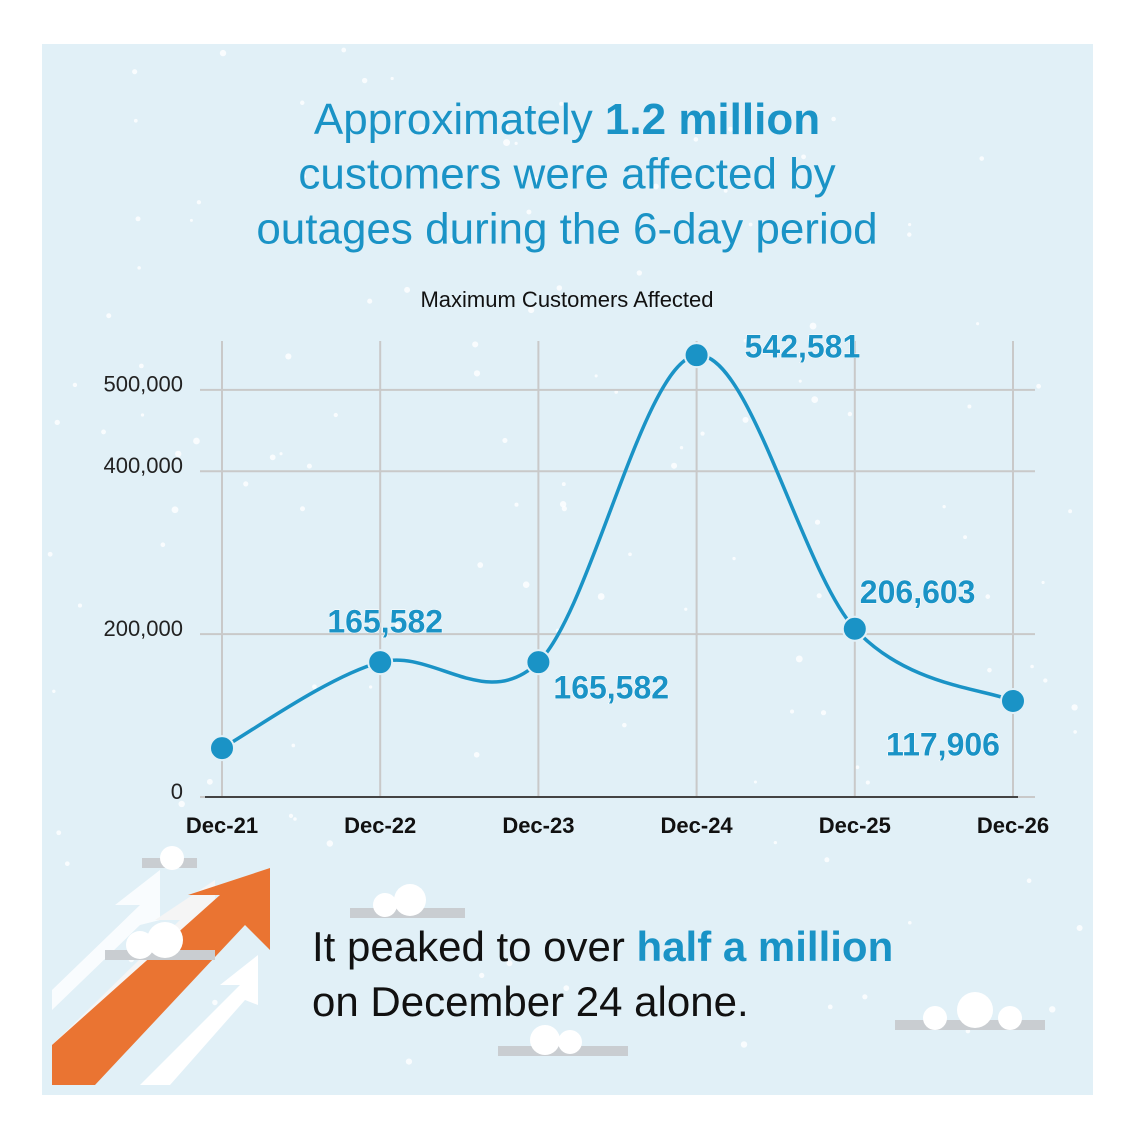 The width and height of the screenshot is (1137, 1143). What do you see at coordinates (803, 347) in the screenshot?
I see `data-label: 542,581` at bounding box center [803, 347].